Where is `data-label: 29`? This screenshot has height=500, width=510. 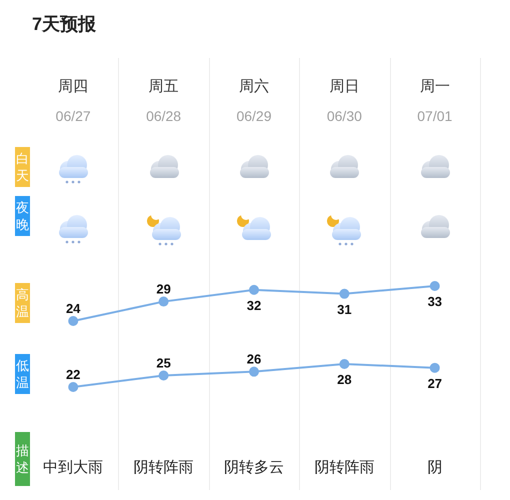 data-label: 29 is located at coordinates (163, 289).